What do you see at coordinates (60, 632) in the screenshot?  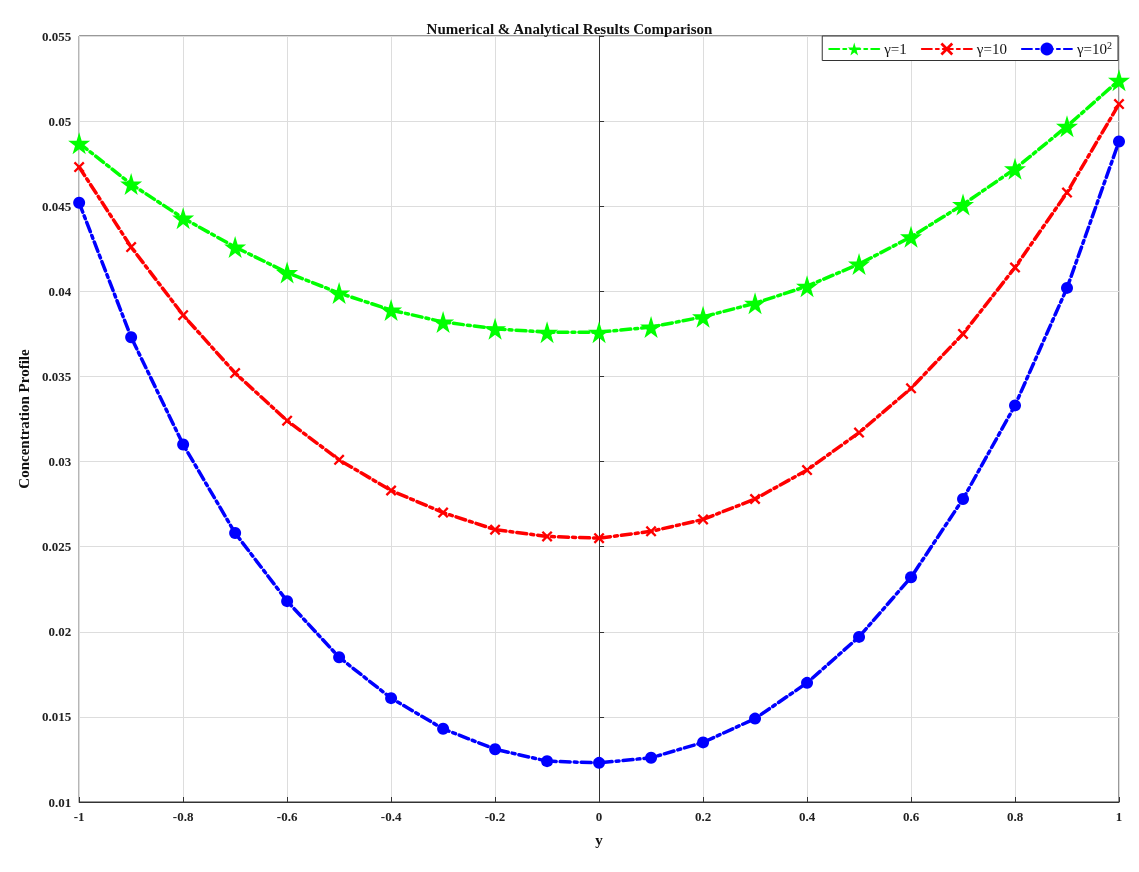 I see `y-tick-label: 0.02` at bounding box center [60, 632].